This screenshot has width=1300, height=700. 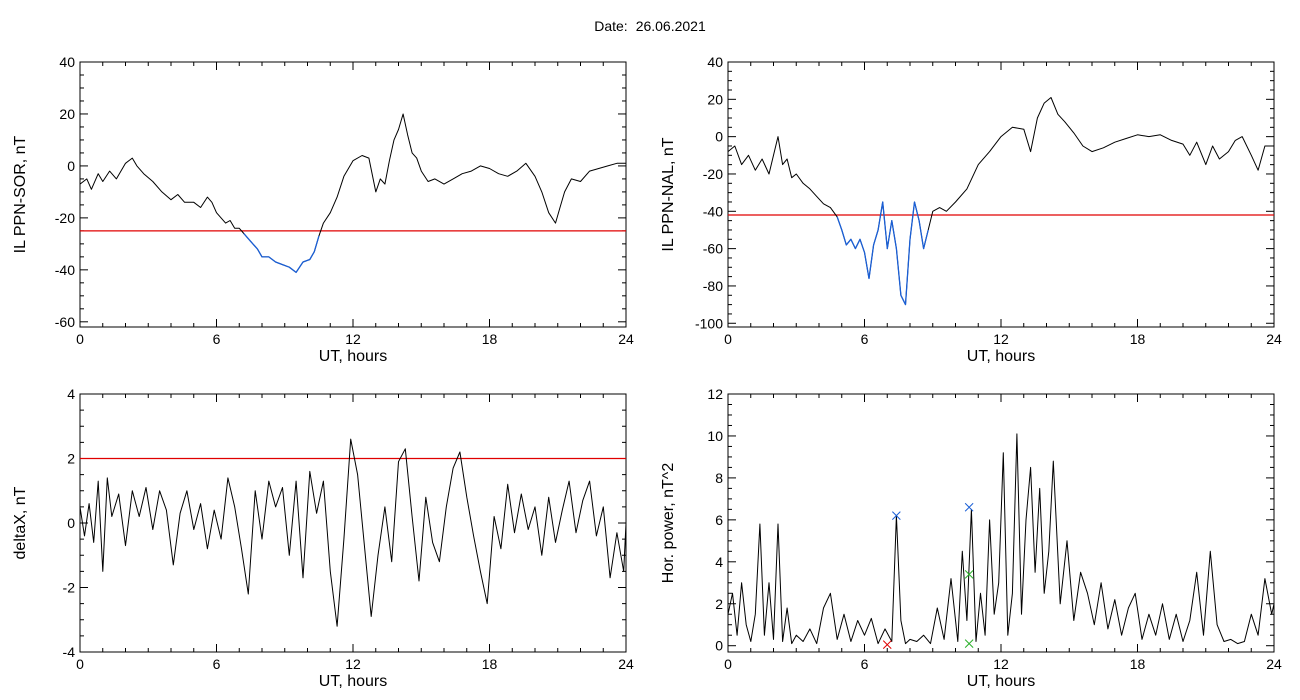 What do you see at coordinates (668, 194) in the screenshot?
I see `y-axis-label: IL PPN-NAL, nT` at bounding box center [668, 194].